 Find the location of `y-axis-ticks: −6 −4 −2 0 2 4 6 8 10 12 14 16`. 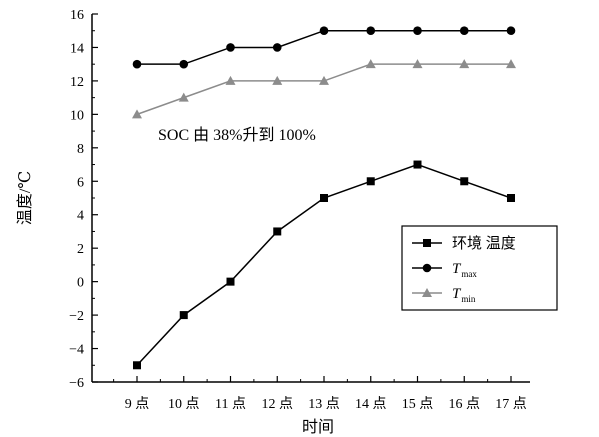

y-axis-ticks: −6 −4 −2 0 2 4 6 8 10 12 14 16 is located at coordinates (83, 199).